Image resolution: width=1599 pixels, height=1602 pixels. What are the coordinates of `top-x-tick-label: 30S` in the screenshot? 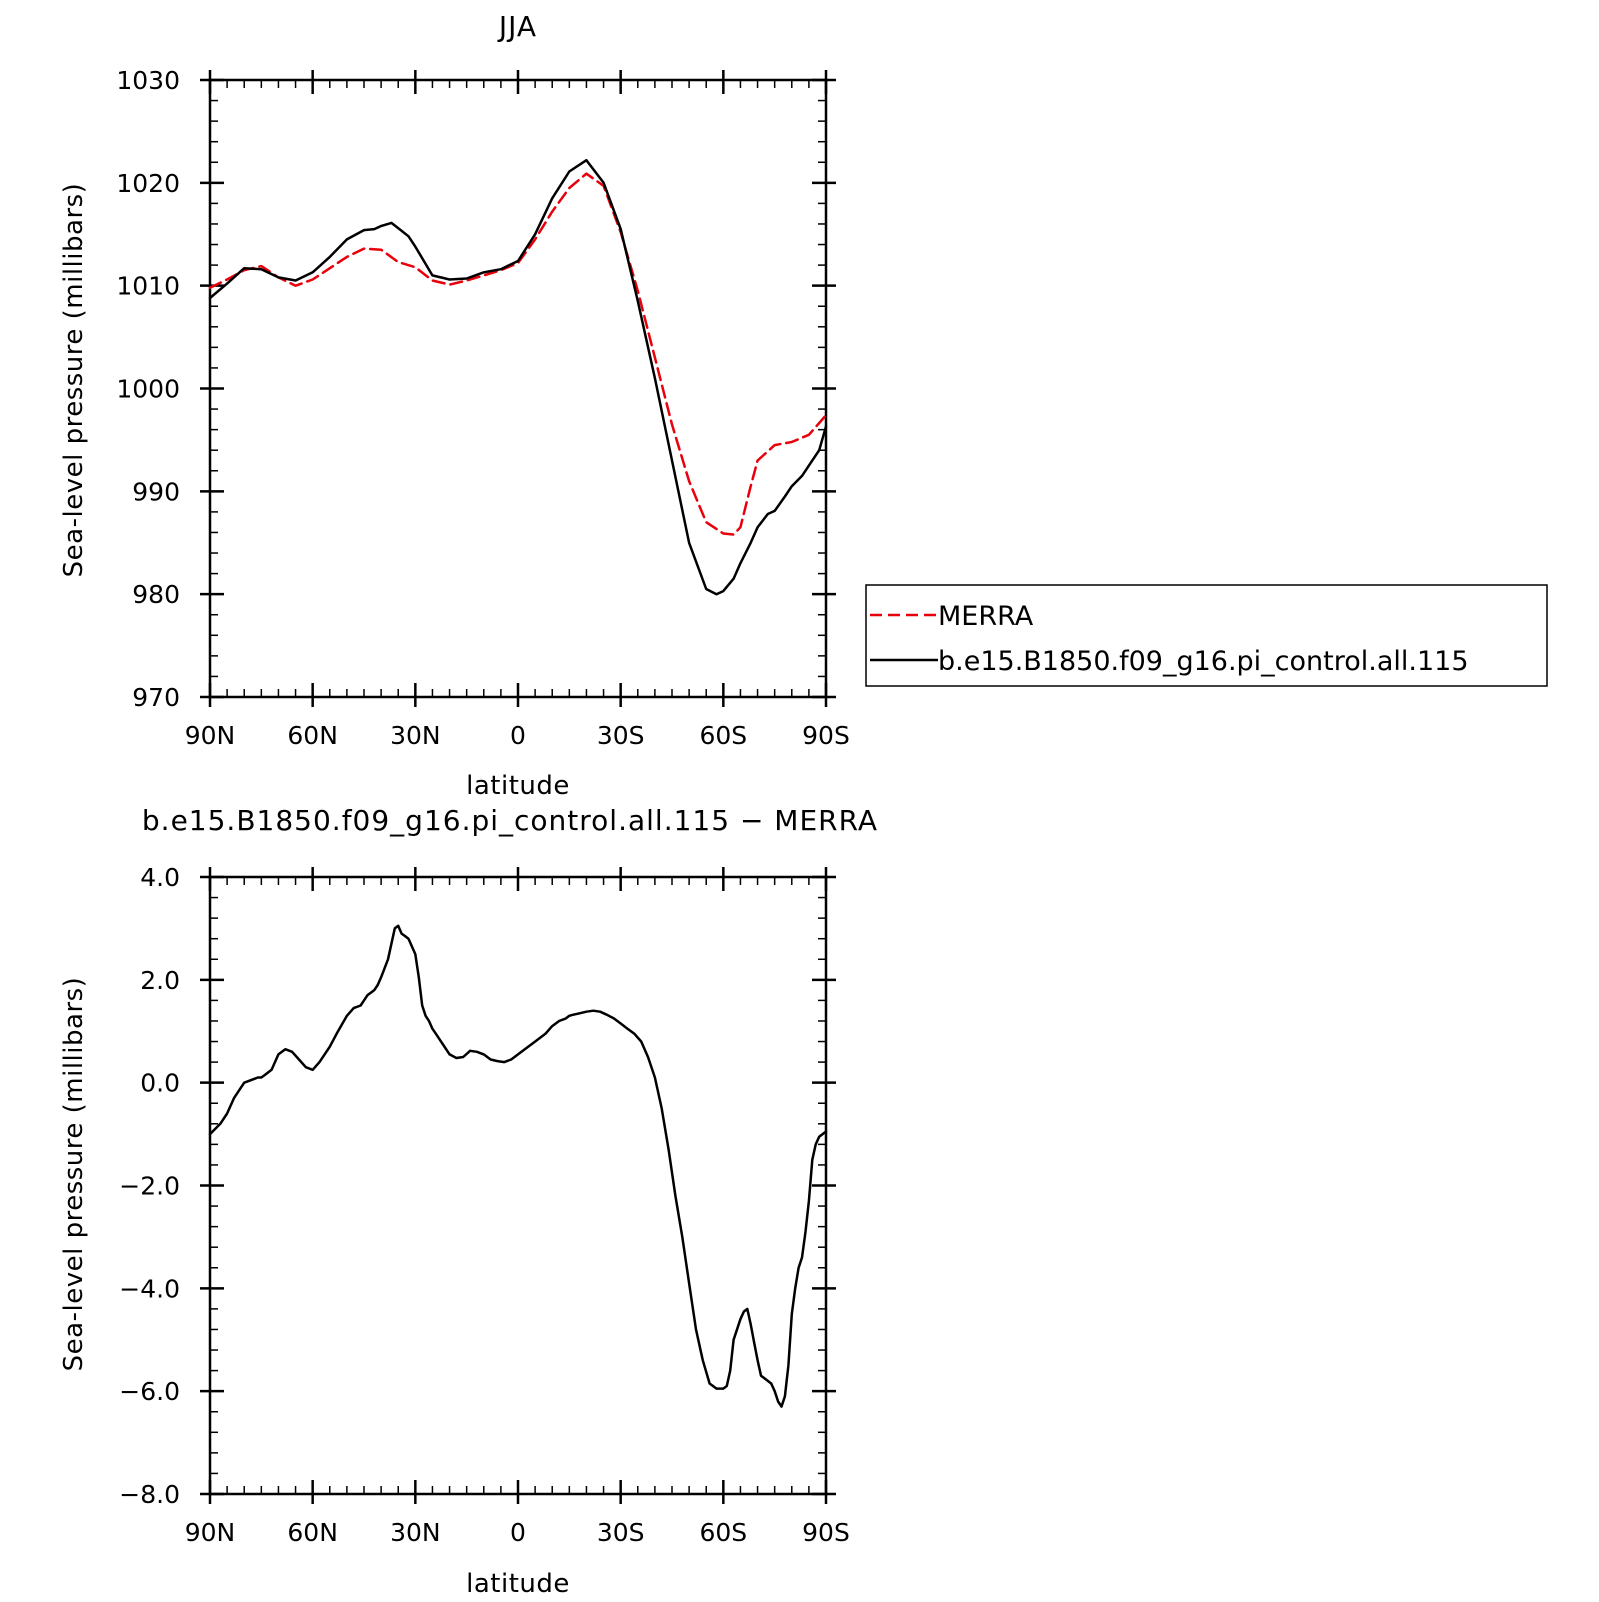 It's located at (621, 735).